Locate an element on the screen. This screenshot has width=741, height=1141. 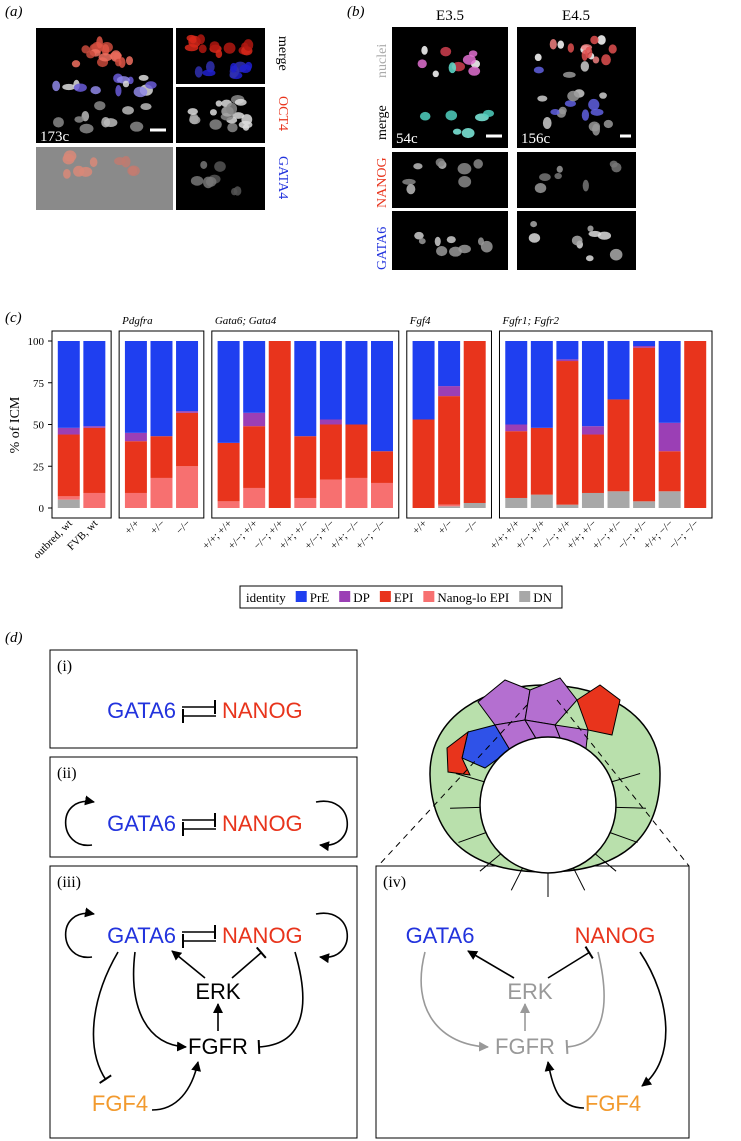
x-tick-label: −/− is located at coordinates (470, 527).